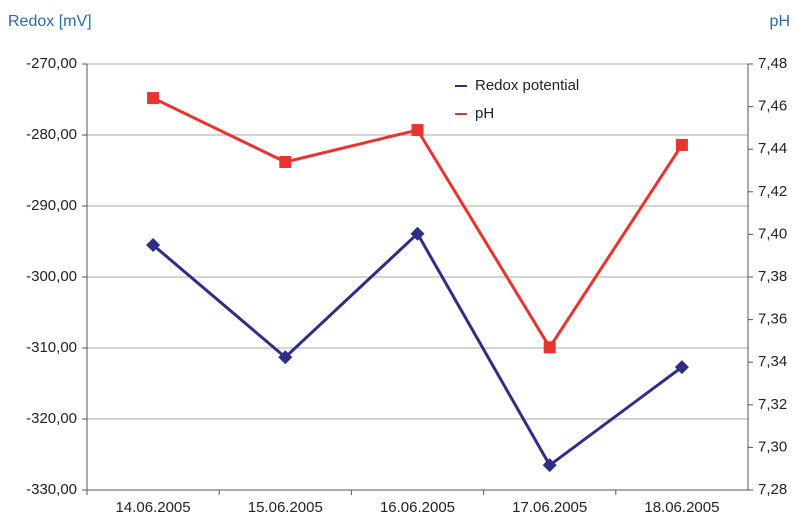  What do you see at coordinates (772, 106) in the screenshot?
I see `y2-tick-label: 7,46` at bounding box center [772, 106].